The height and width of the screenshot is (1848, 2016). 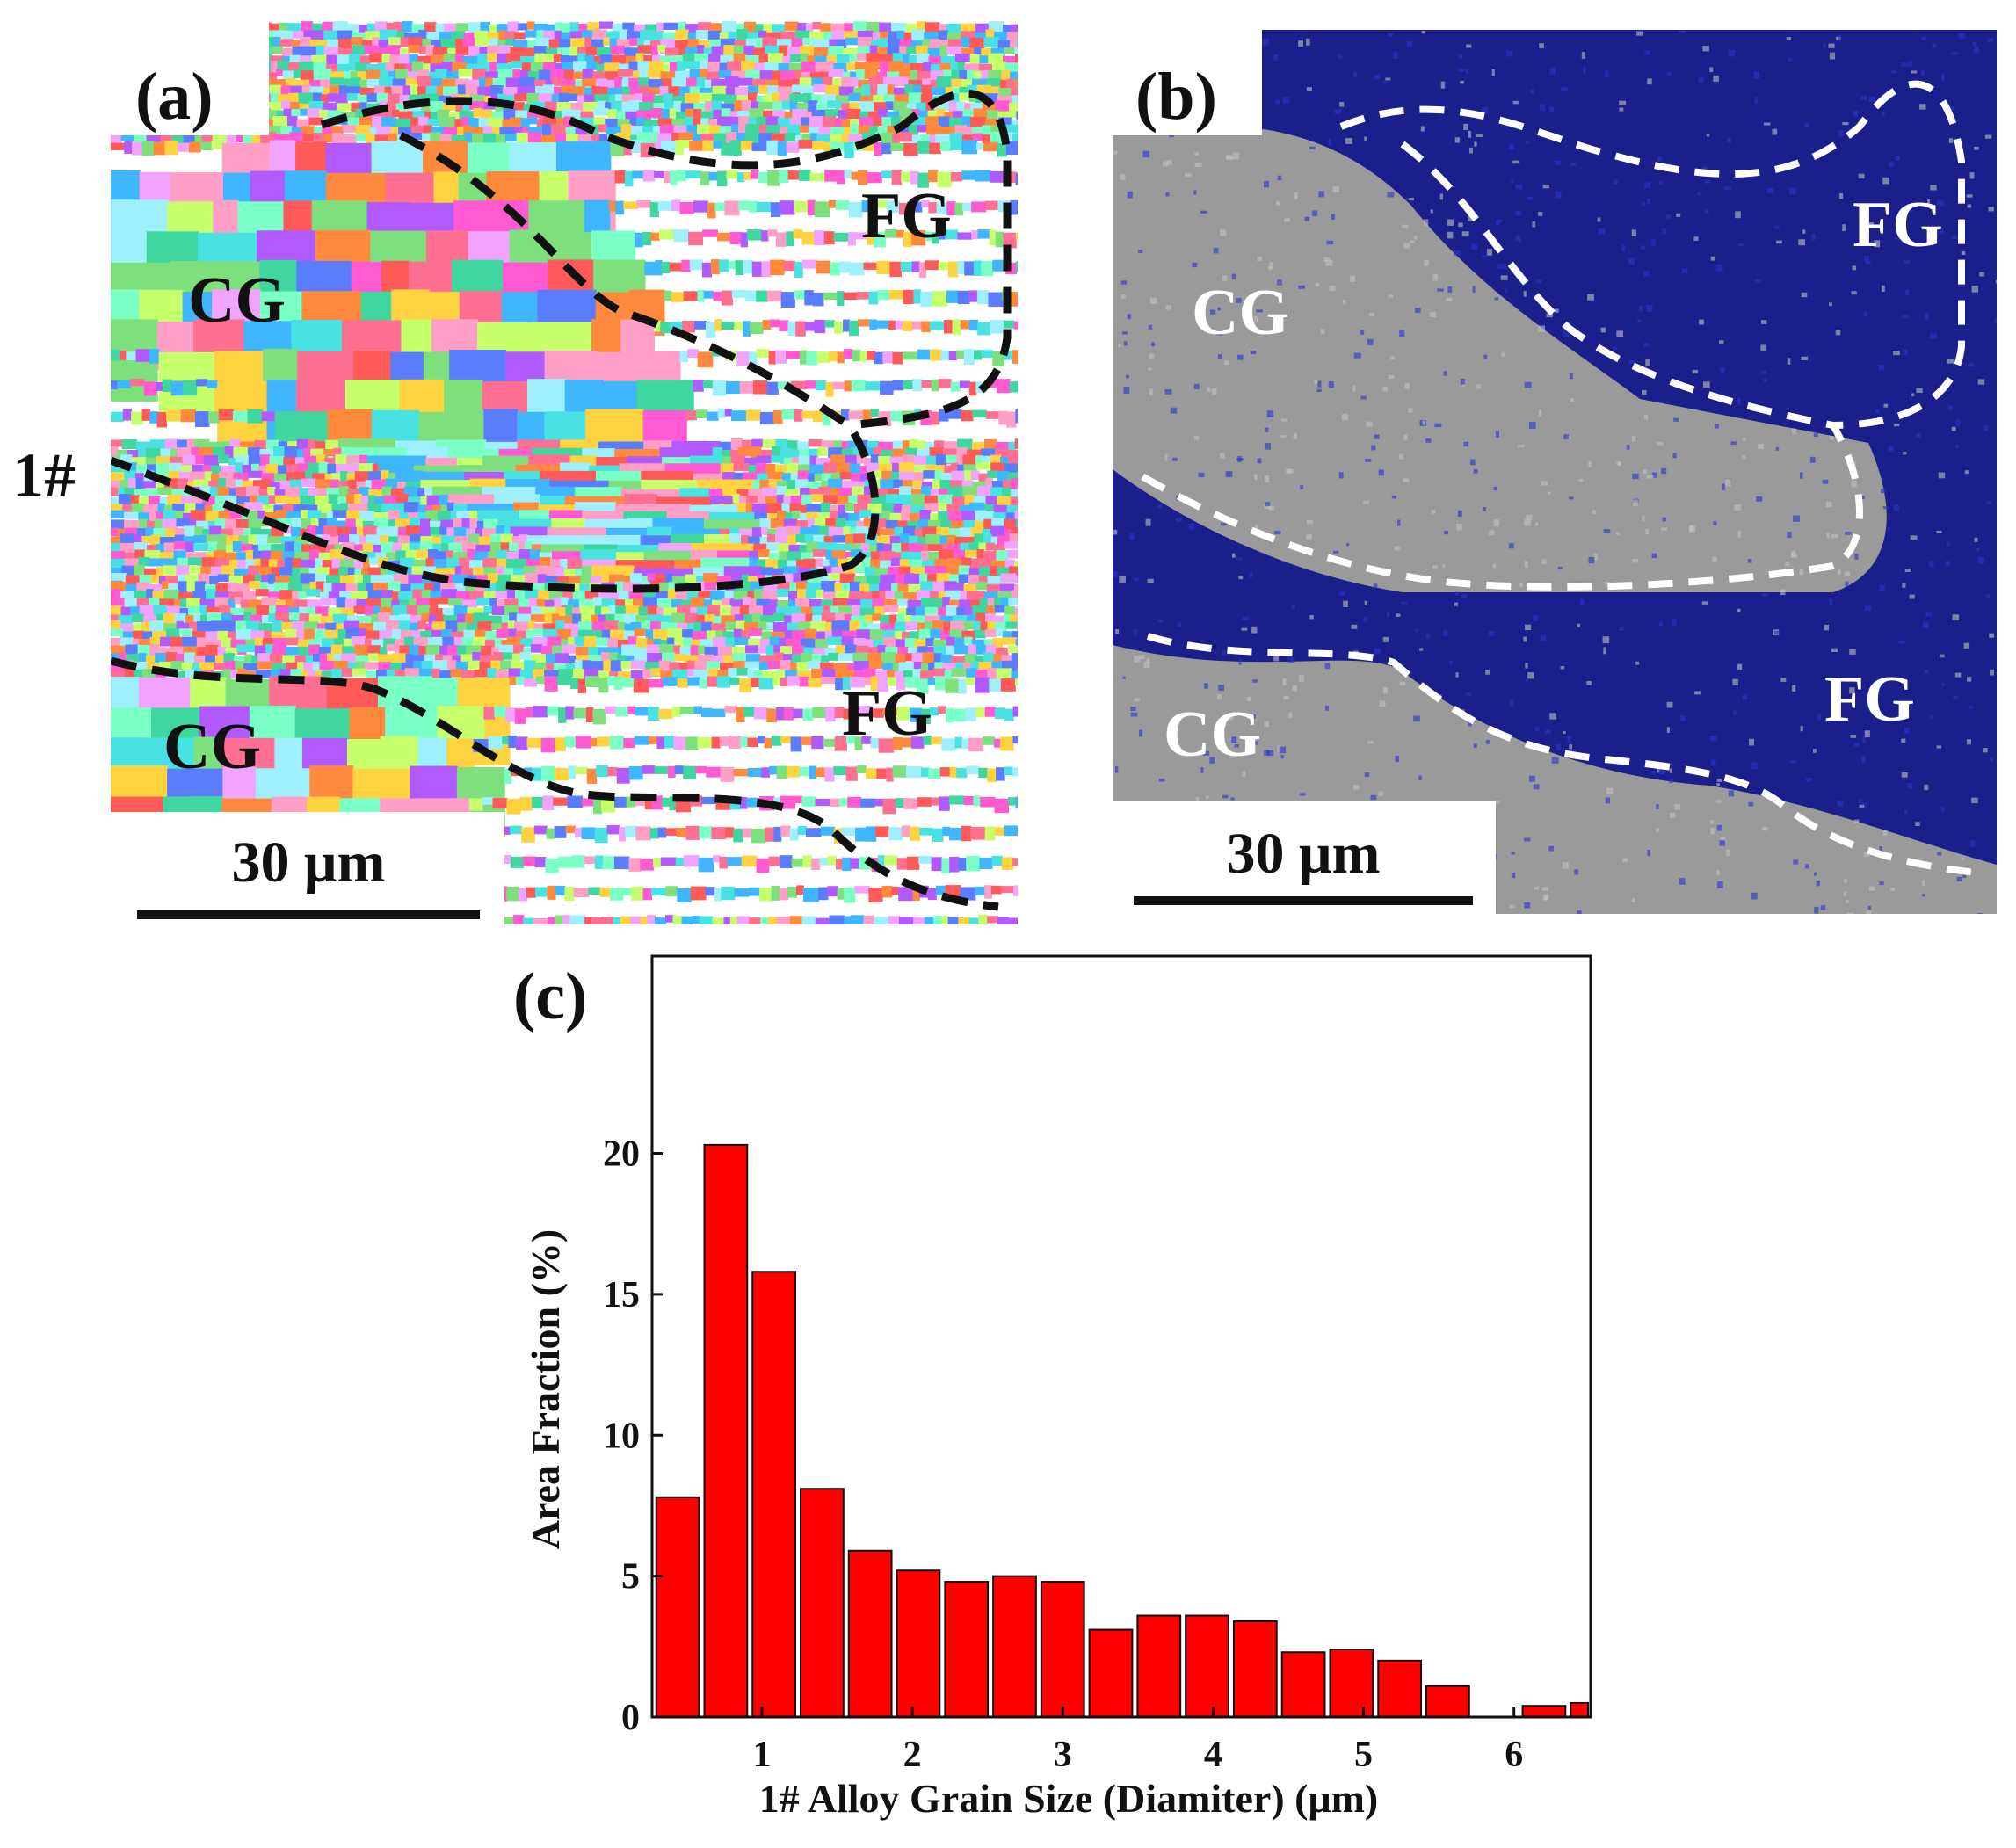 What do you see at coordinates (906, 216) in the screenshot?
I see `panel-a-fg-top-label: FG` at bounding box center [906, 216].